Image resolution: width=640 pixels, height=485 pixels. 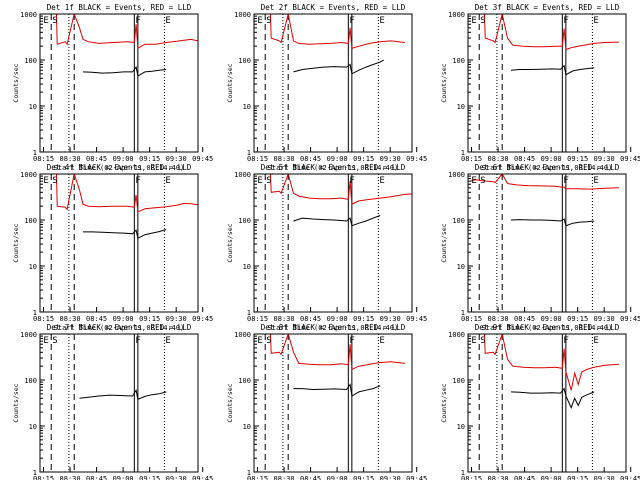 What do you see at coordinates (119, 7) in the screenshot?
I see `panel-title: Det 1f BLACK = Events, RED = LLD` at bounding box center [119, 7].